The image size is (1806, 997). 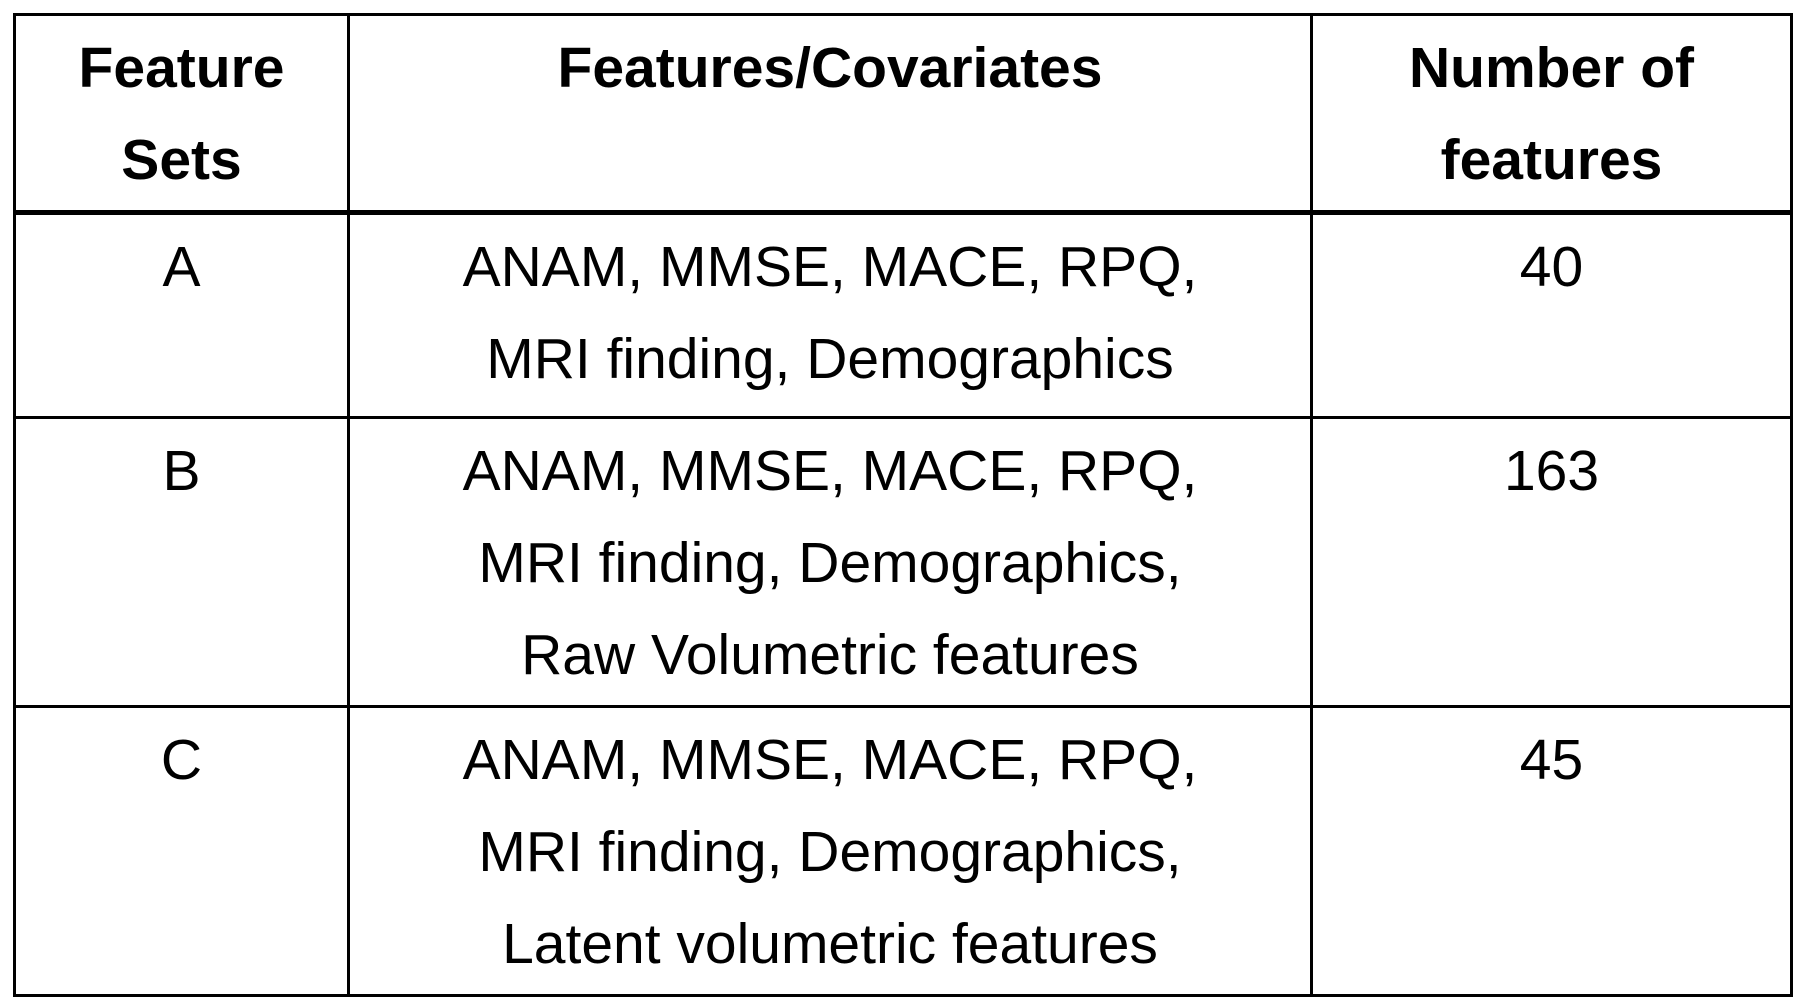 I want to click on cell-feature-set-a: A, so click(x=181, y=315).